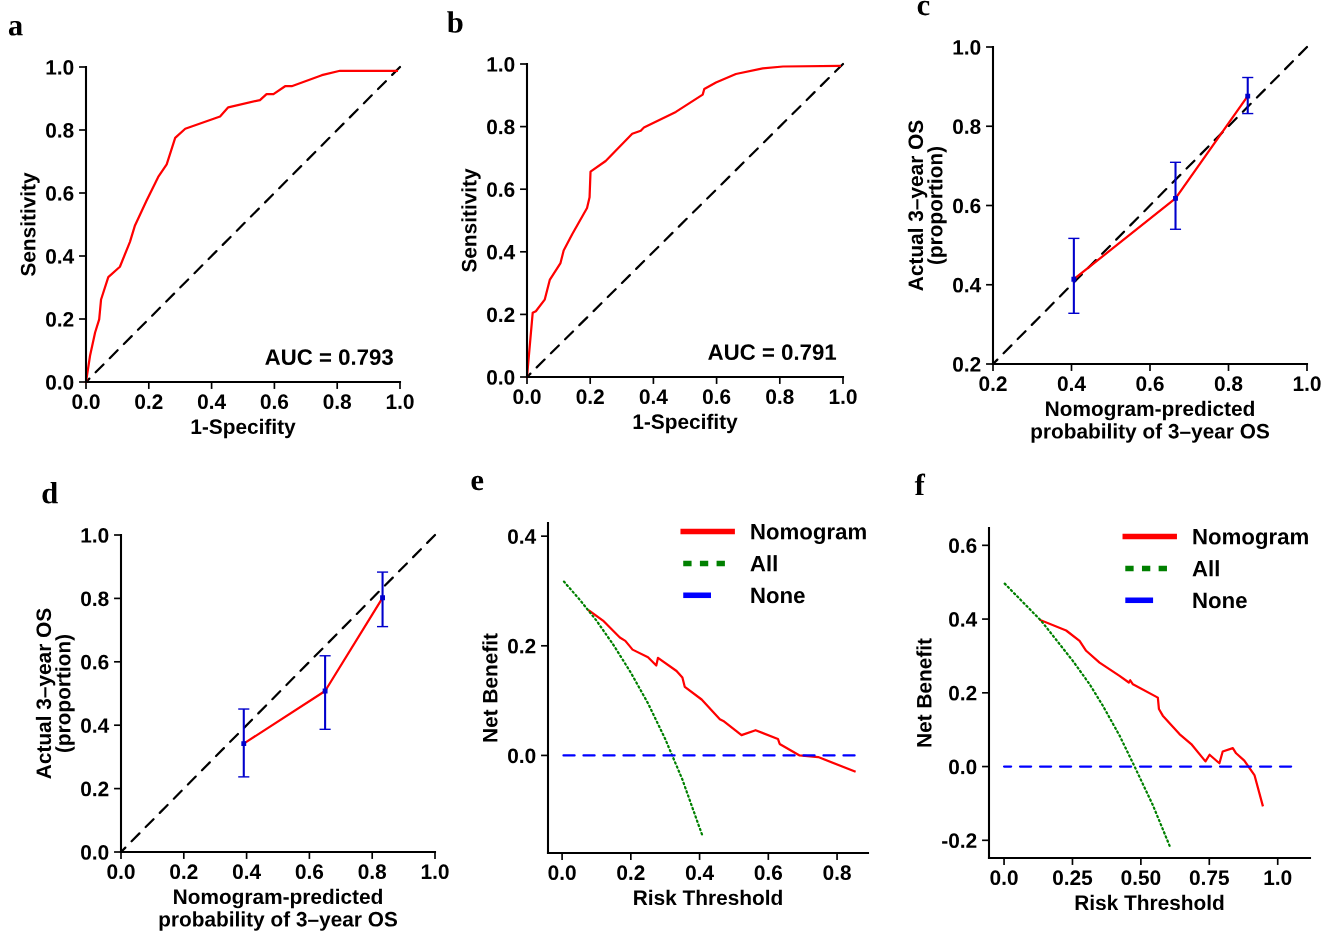 Image resolution: width=1338 pixels, height=948 pixels. I want to click on chart-title: d, so click(50, 492).